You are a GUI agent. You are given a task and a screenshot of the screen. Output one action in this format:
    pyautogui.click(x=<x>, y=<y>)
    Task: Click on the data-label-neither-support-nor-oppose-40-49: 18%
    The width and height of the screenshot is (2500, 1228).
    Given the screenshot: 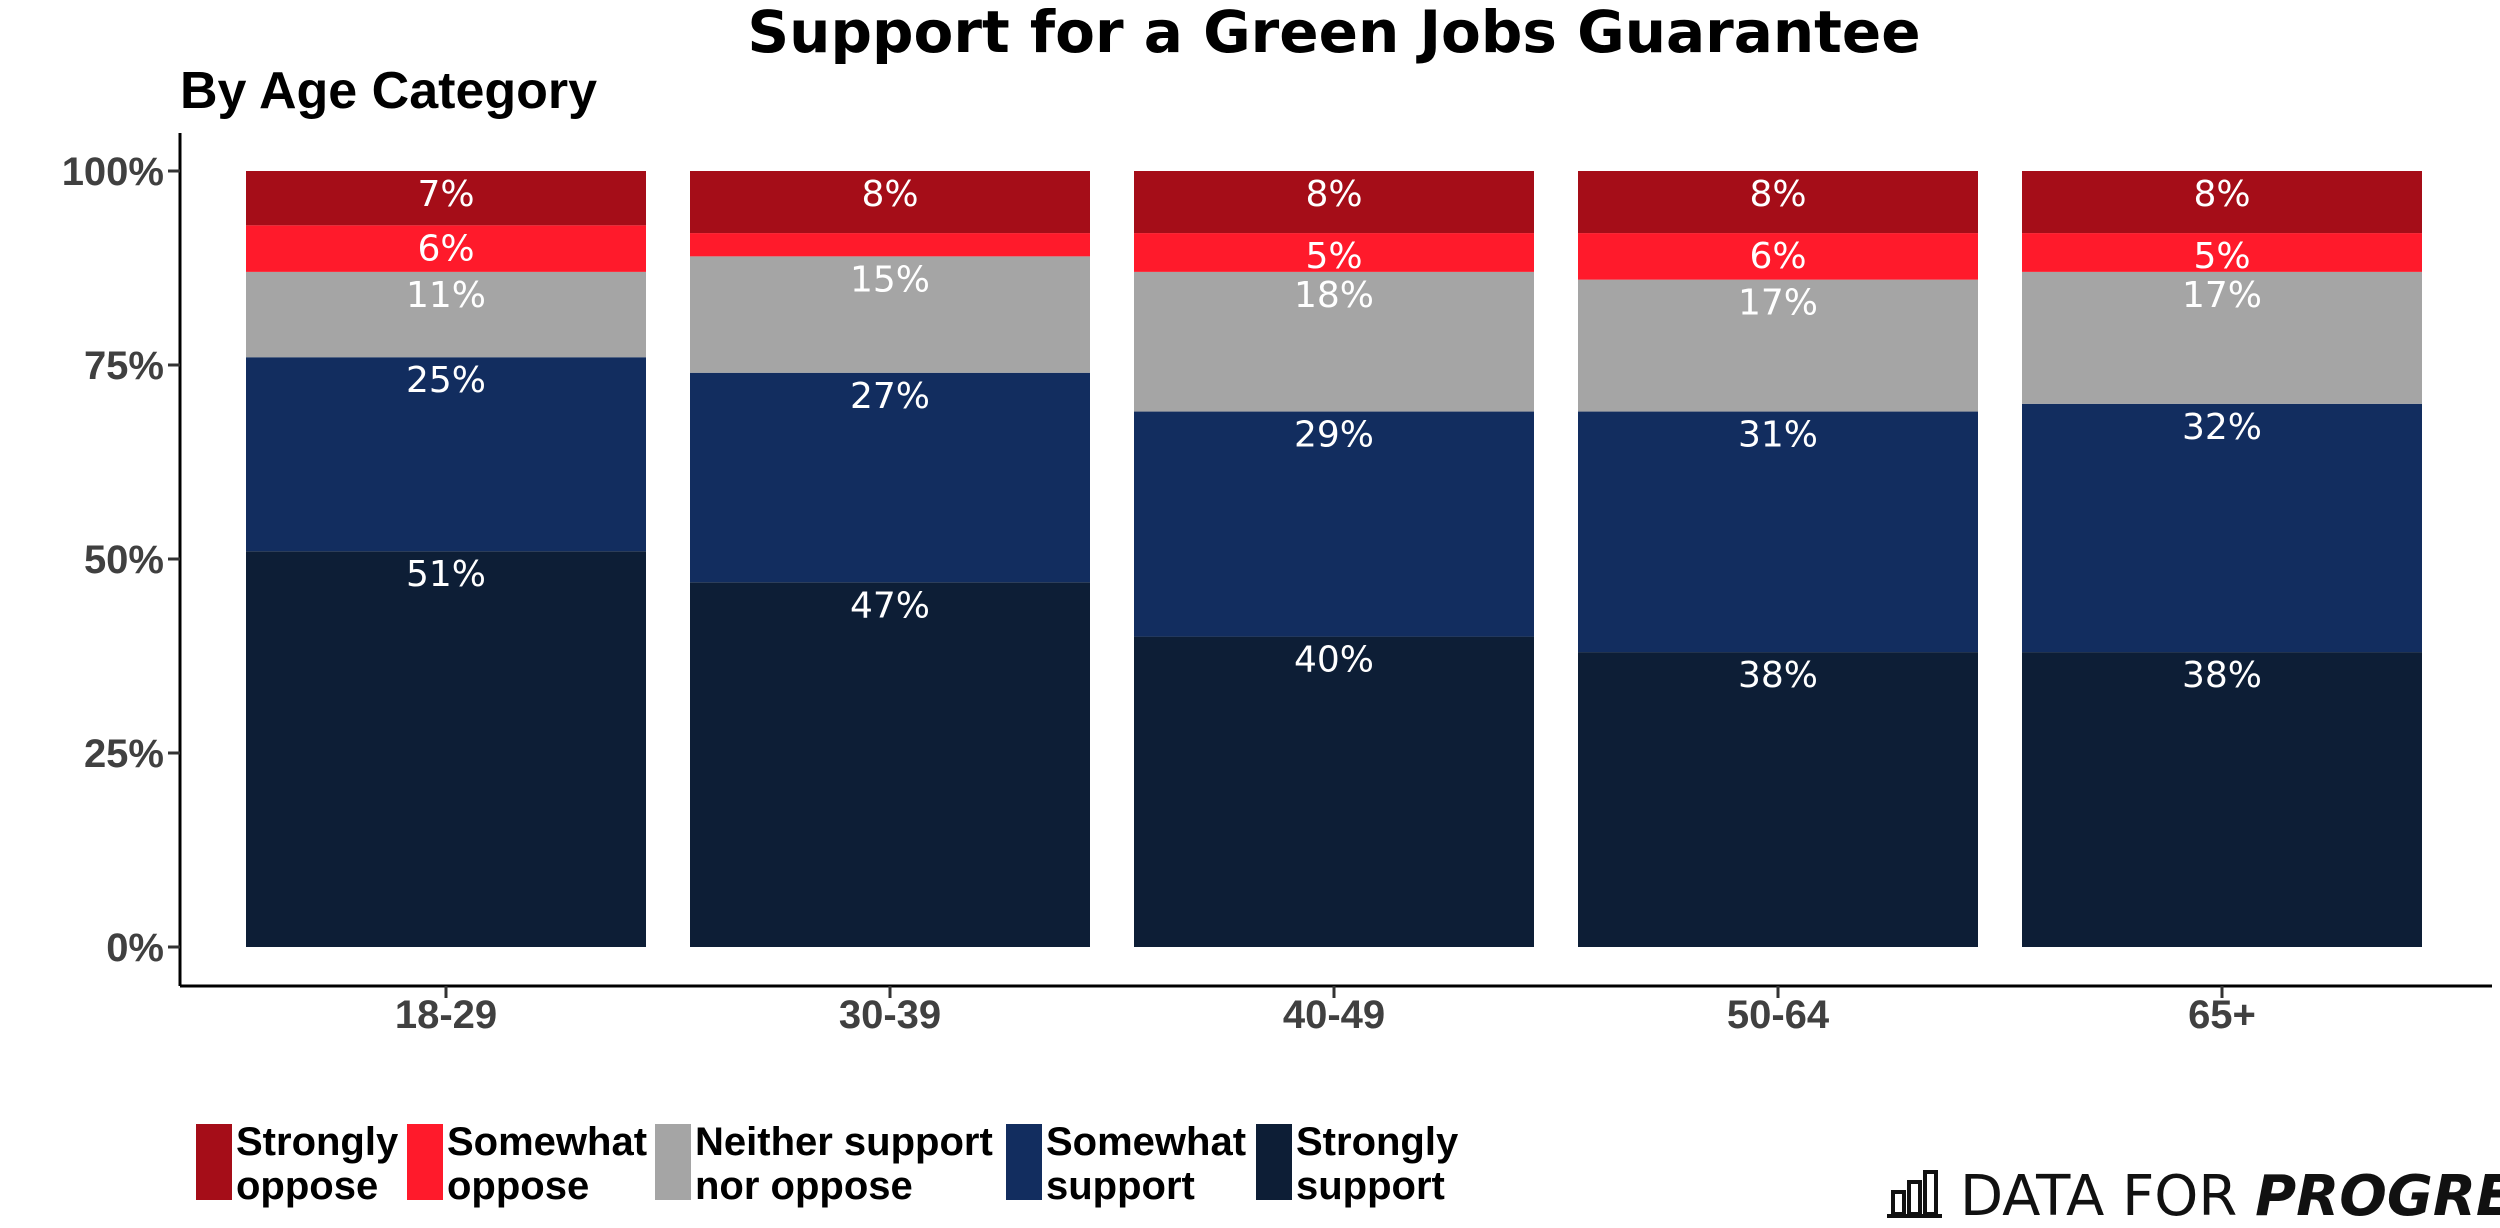 What is the action you would take?
    pyautogui.click(x=1334, y=295)
    